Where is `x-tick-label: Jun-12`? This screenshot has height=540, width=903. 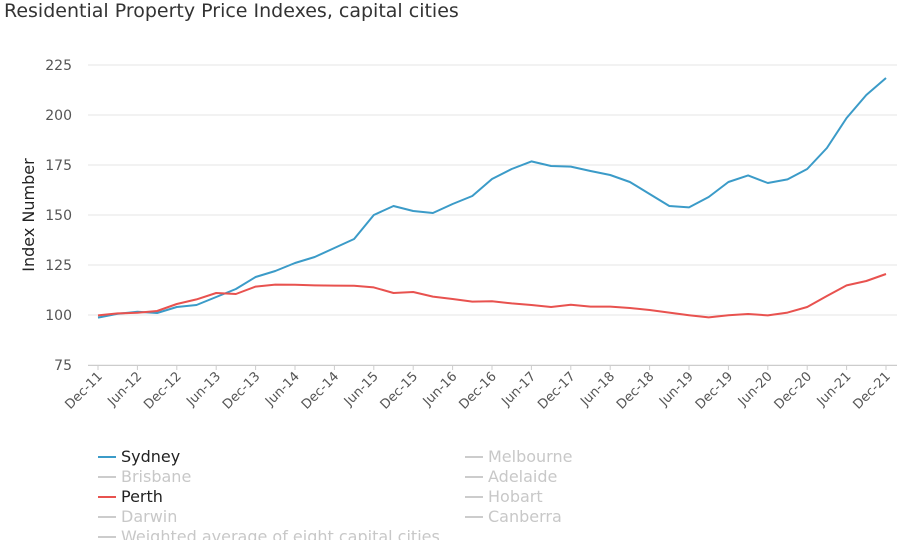 x-tick-label: Jun-12 is located at coordinates (125, 389).